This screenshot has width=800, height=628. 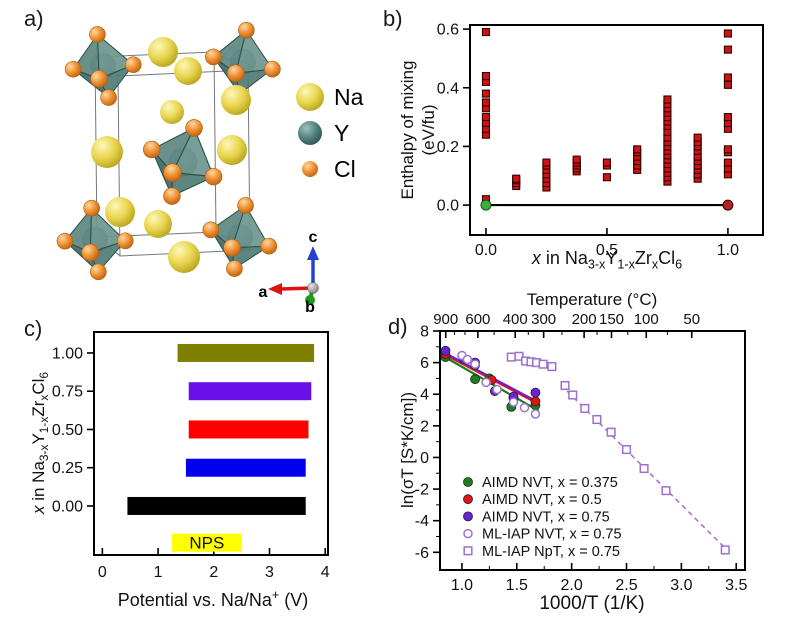 I want to click on b-y-tick: 0.2, so click(x=448, y=147).